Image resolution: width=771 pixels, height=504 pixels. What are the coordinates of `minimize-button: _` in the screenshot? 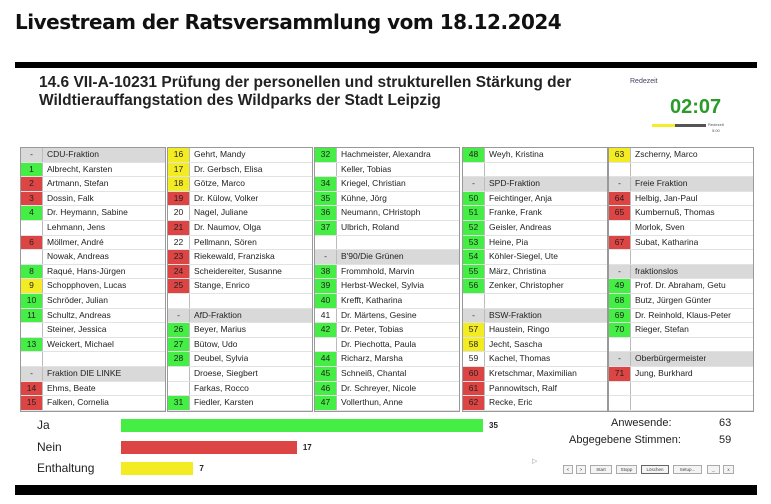 It's located at (713, 469).